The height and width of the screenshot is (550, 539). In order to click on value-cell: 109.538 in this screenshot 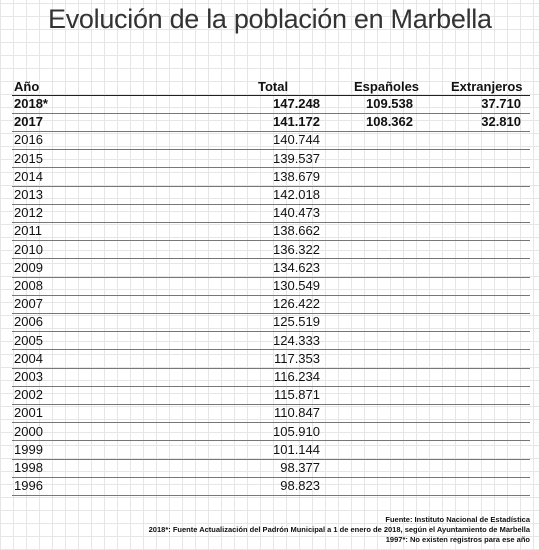, I will do `click(389, 103)`.